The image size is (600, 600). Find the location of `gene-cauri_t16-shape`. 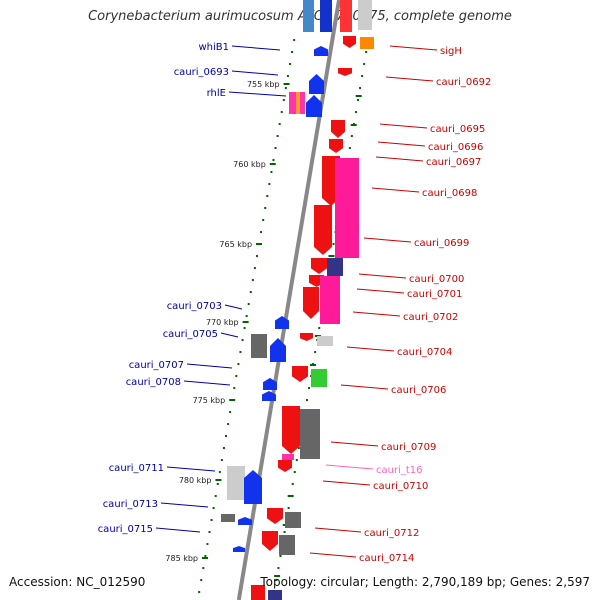

gene-cauri_t16-shape is located at coordinates (288, 457).